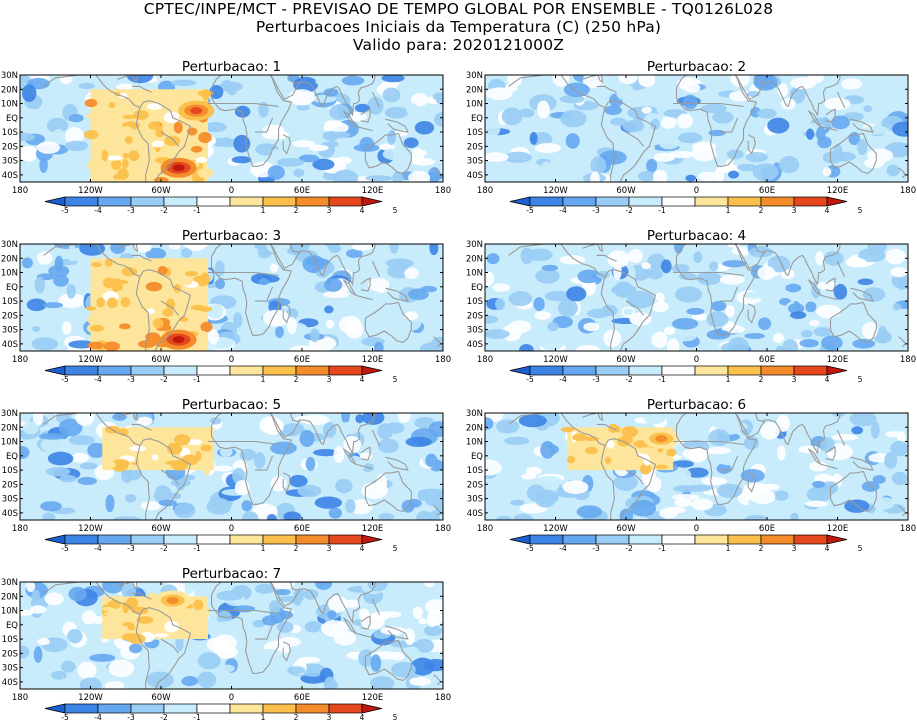 Image resolution: width=917 pixels, height=722 pixels. I want to click on colorbar-label: -5, so click(530, 210).